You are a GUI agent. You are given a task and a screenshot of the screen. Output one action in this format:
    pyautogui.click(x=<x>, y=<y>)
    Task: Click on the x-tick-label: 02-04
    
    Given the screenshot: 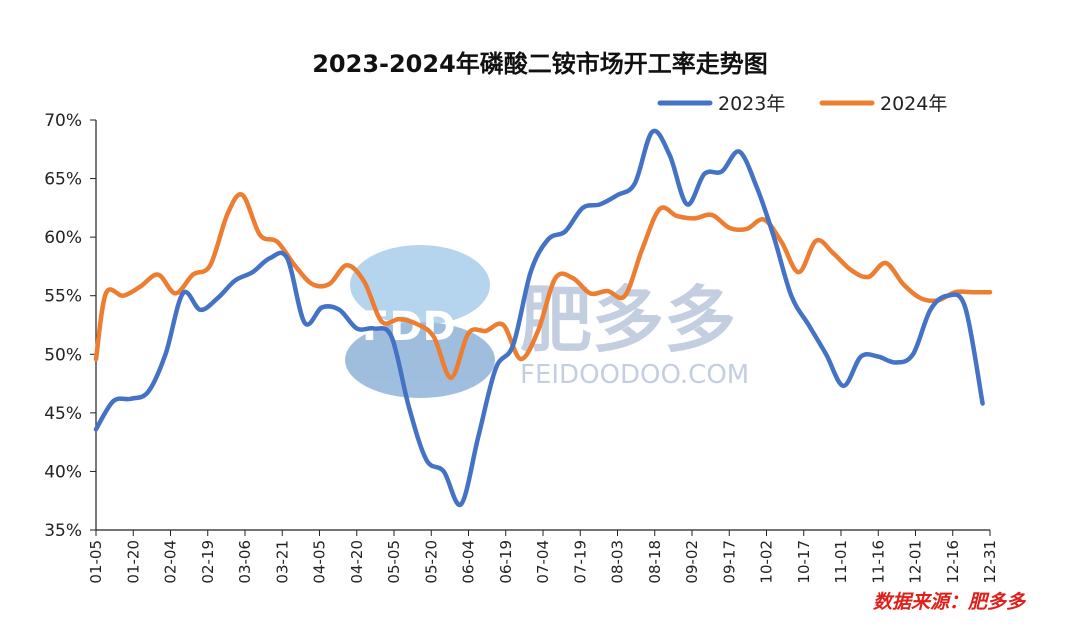 What is the action you would take?
    pyautogui.click(x=171, y=562)
    